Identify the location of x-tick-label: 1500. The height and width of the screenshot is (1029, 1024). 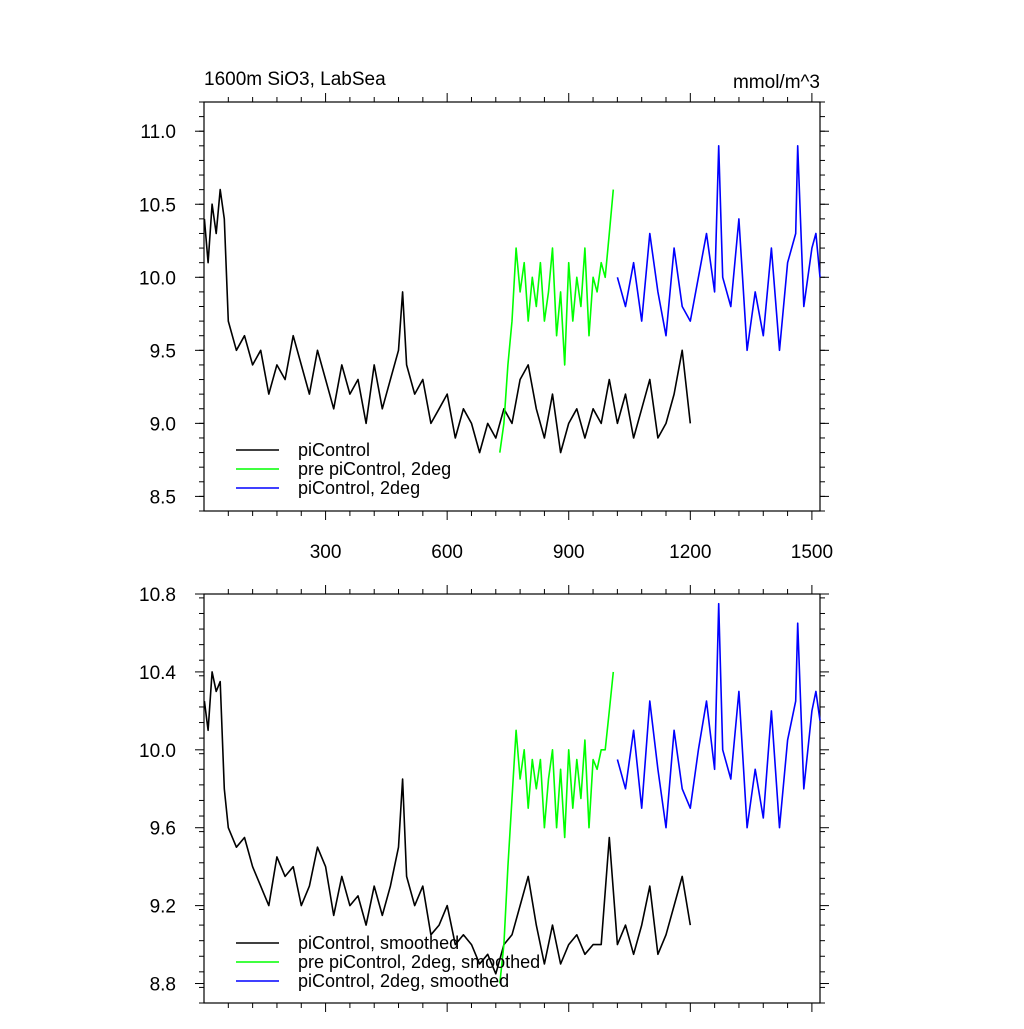
(812, 552).